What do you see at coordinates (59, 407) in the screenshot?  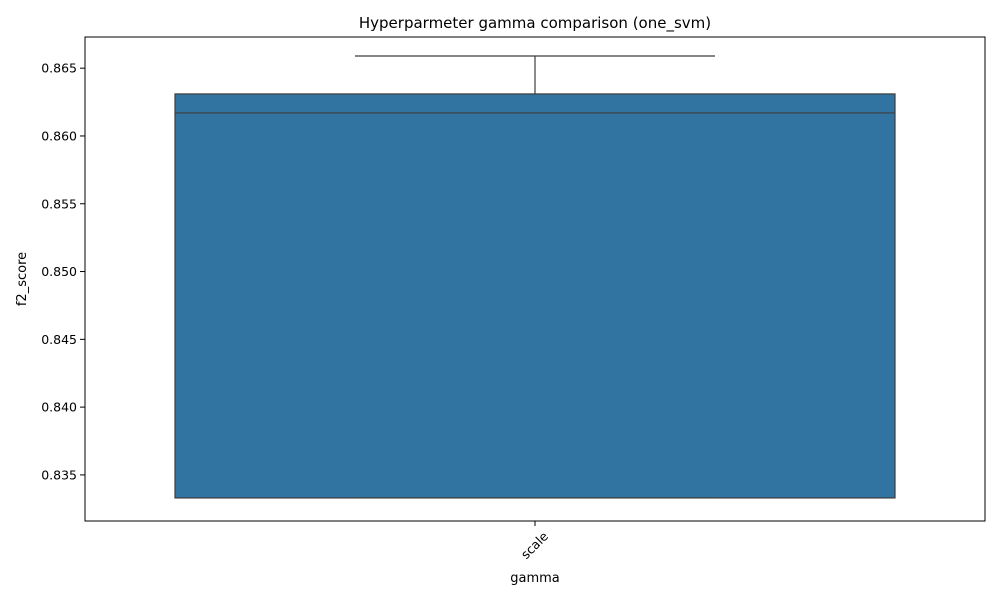 I see `y-tick-label: 0.840` at bounding box center [59, 407].